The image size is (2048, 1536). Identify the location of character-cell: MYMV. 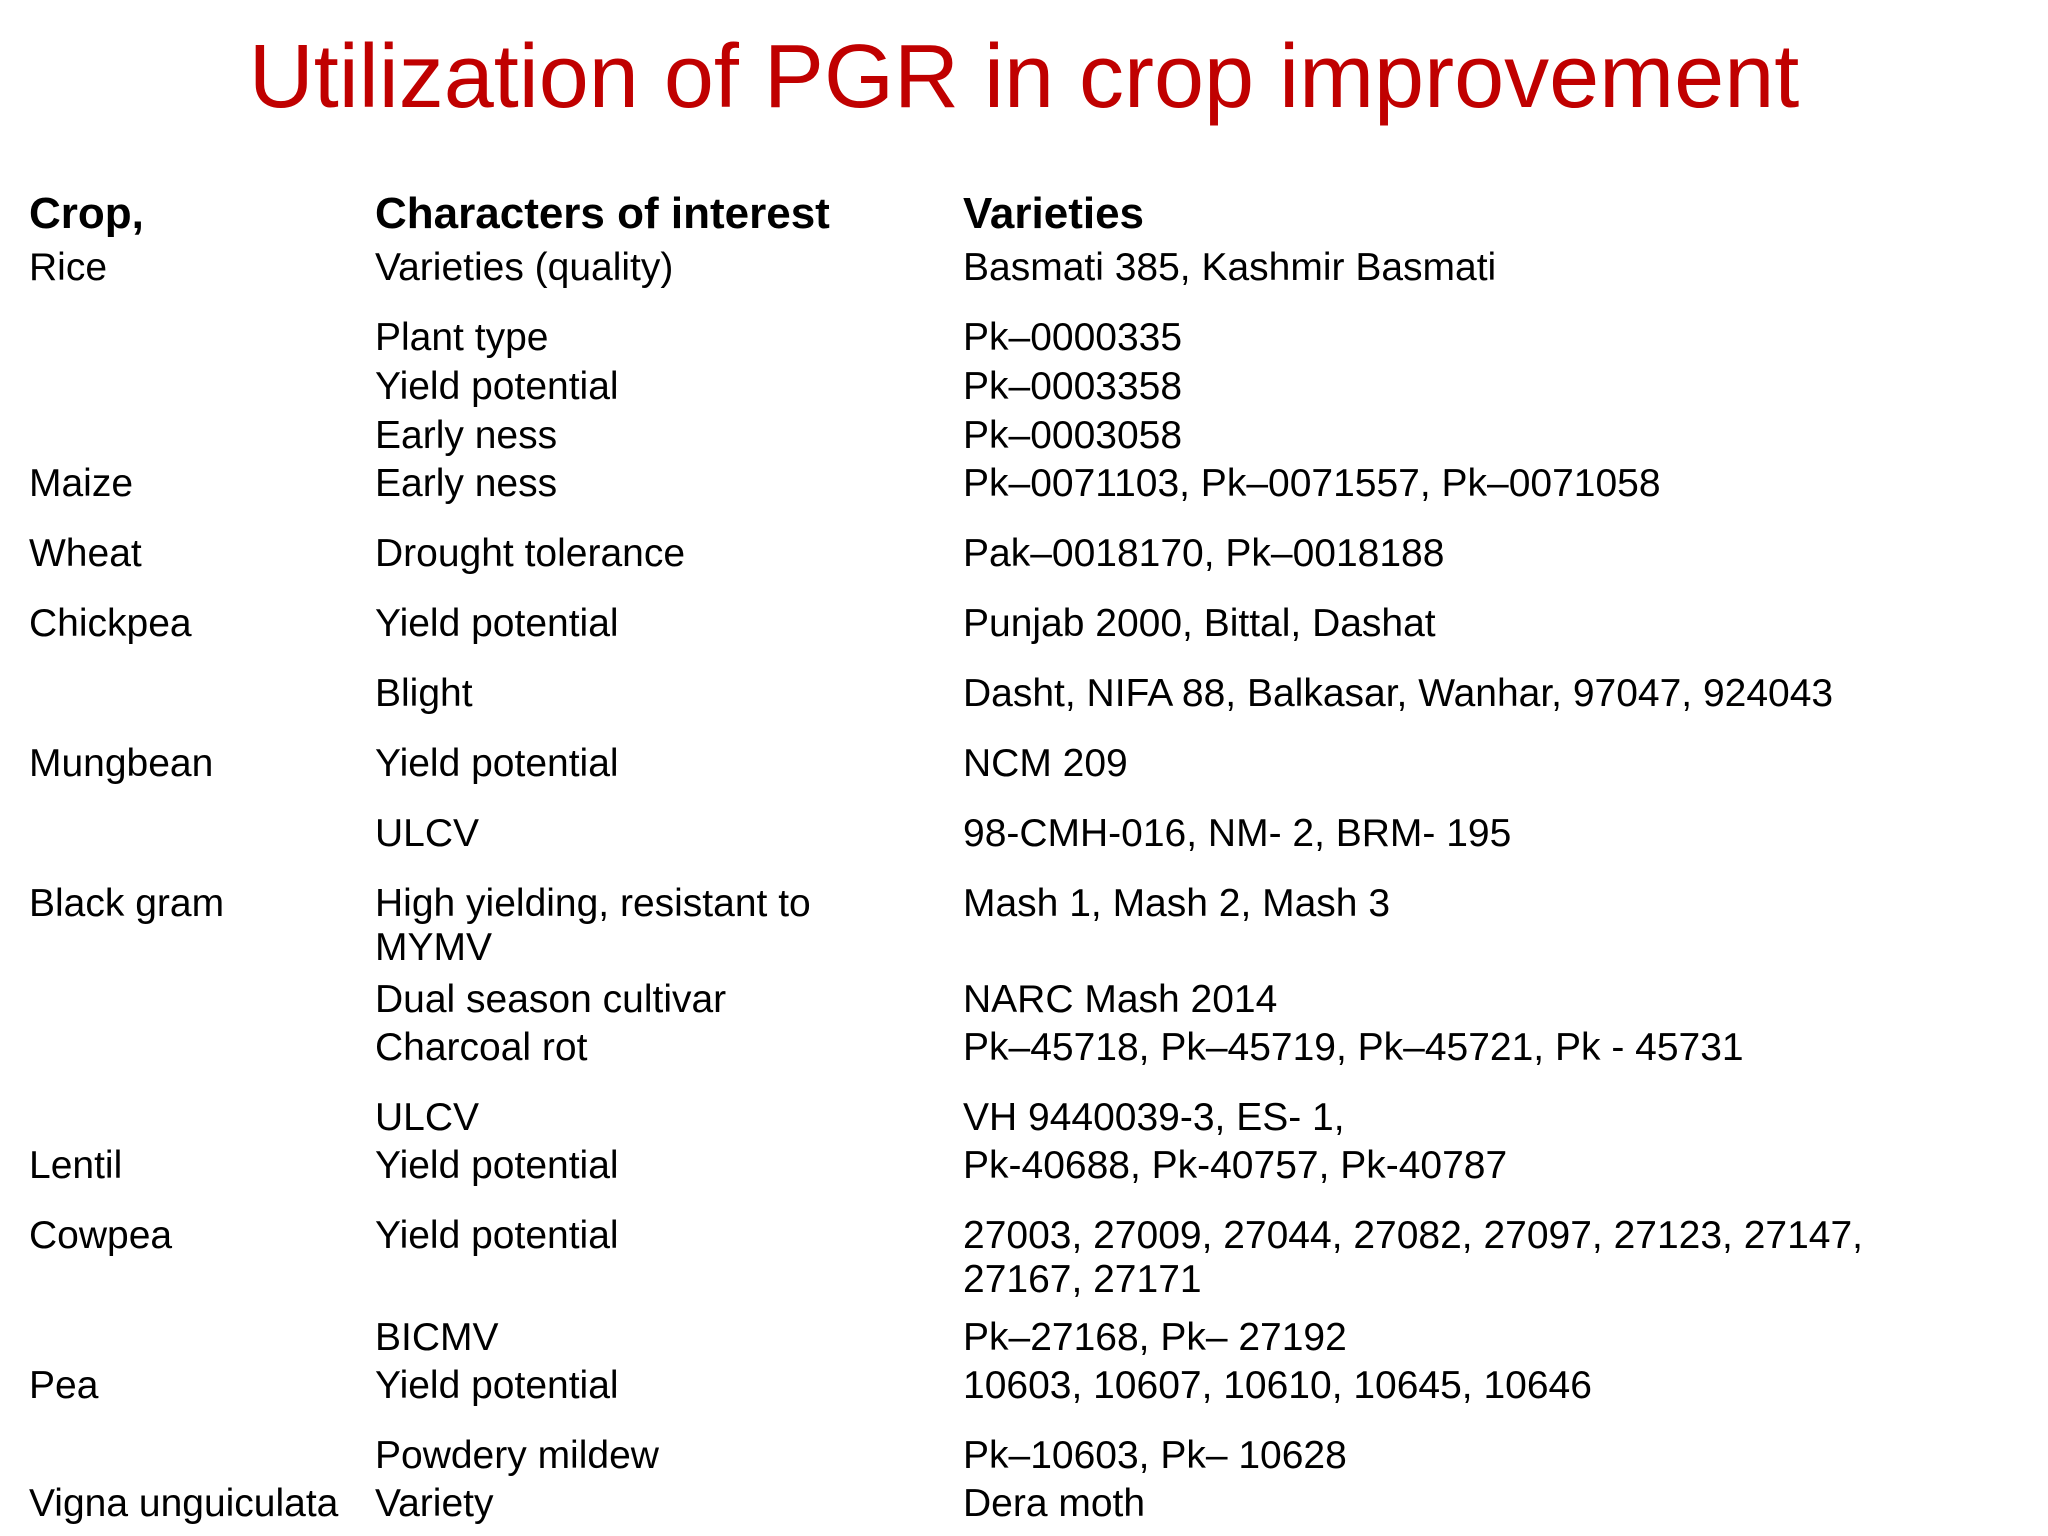
(433, 947).